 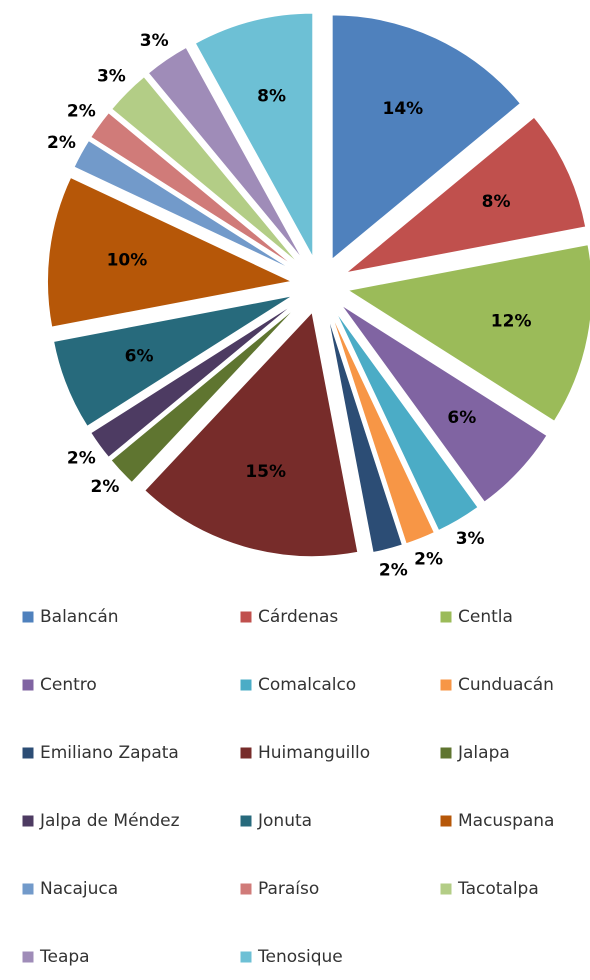 What do you see at coordinates (288, 889) in the screenshot?
I see `legend-label: Paraíso` at bounding box center [288, 889].